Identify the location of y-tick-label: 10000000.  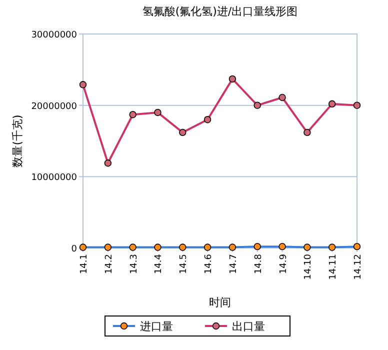
(54, 178).